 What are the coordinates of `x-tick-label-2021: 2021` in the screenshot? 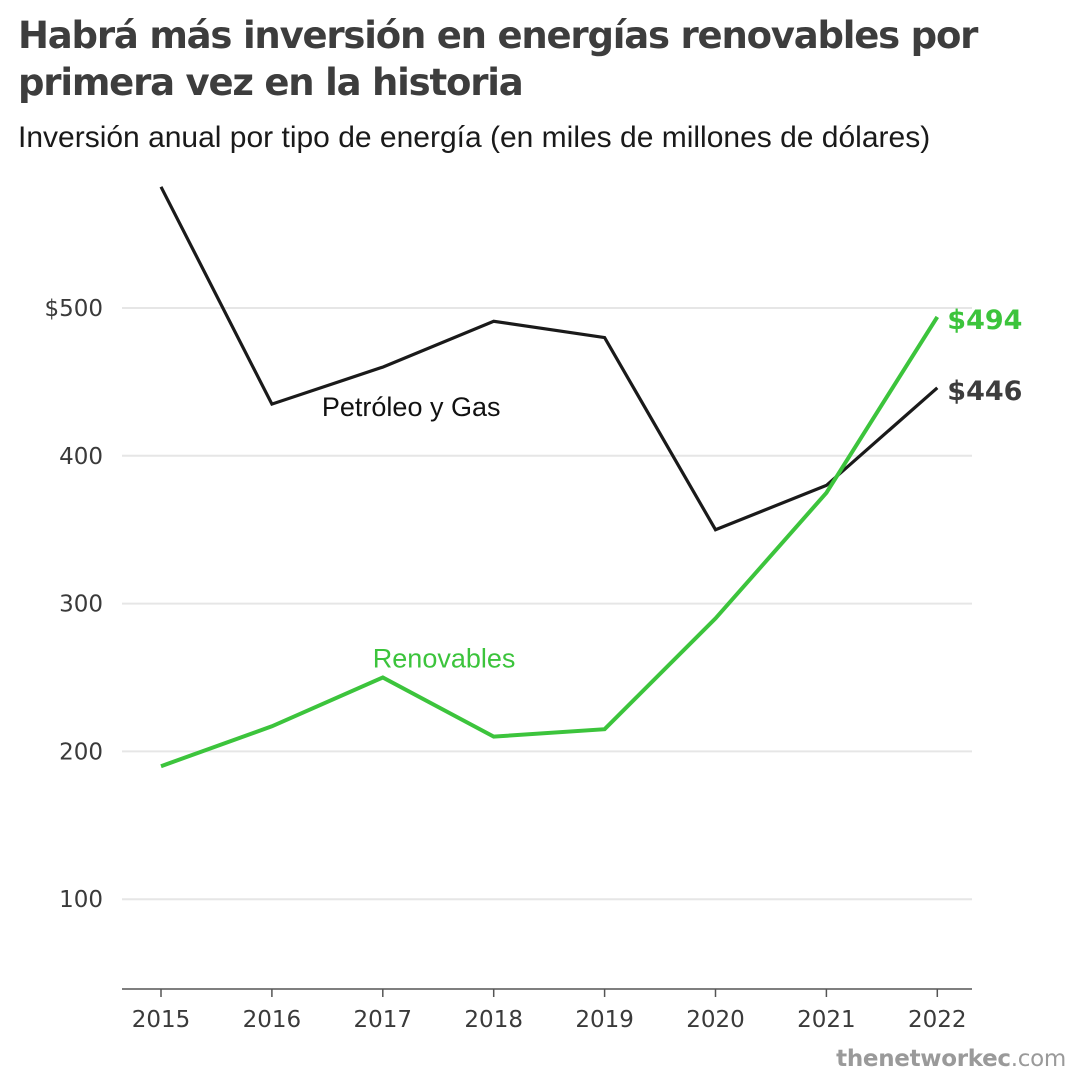 It's located at (826, 1020).